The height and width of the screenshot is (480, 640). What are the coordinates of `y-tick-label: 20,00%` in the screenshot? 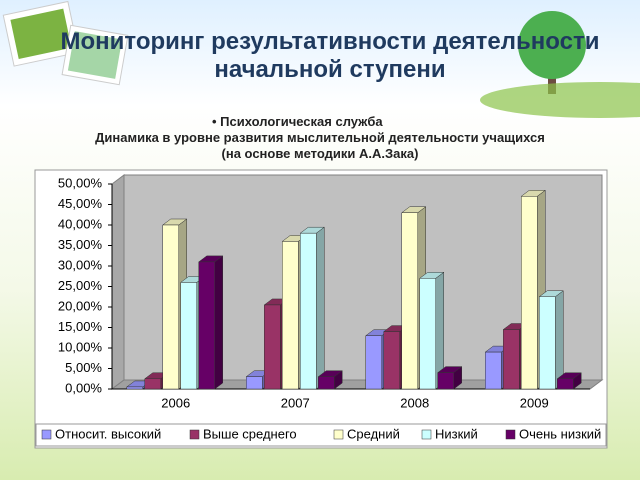 It's located at (80, 305).